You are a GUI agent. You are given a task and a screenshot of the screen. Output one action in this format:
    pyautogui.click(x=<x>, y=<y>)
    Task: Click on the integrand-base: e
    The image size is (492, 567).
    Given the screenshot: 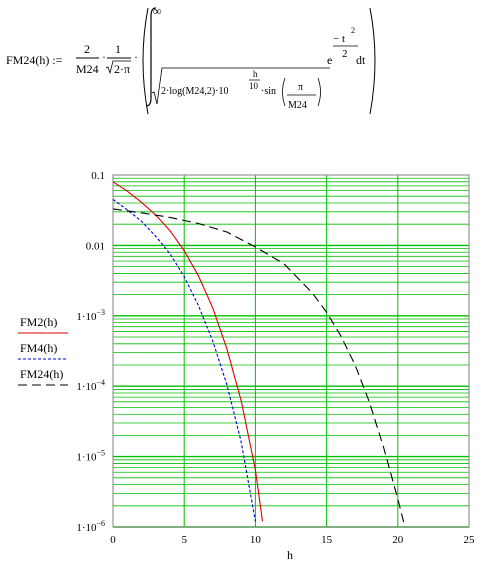 What is the action you would take?
    pyautogui.click(x=329, y=60)
    